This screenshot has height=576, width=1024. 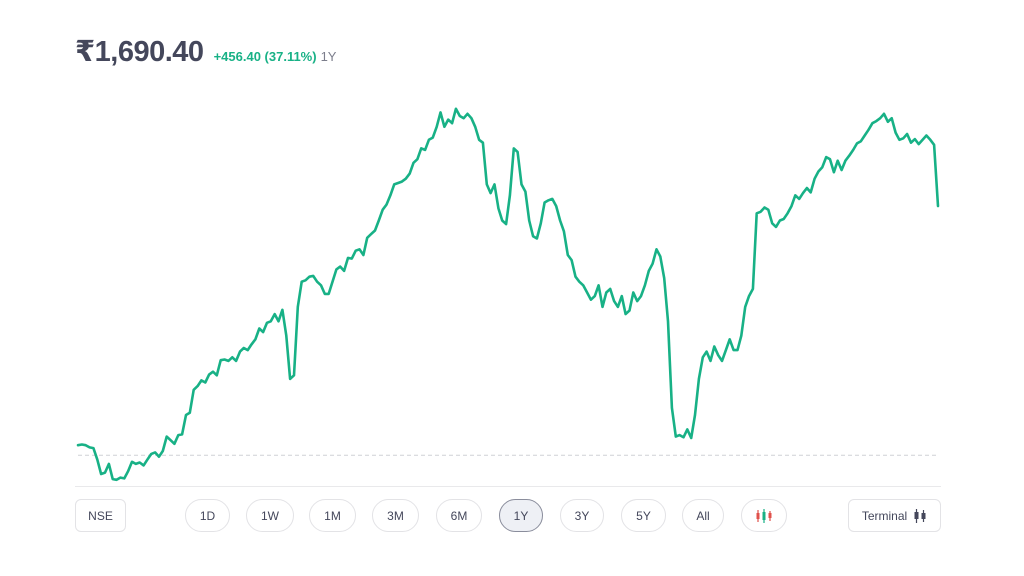 I want to click on range-button-3y: 3Y, so click(x=582, y=515).